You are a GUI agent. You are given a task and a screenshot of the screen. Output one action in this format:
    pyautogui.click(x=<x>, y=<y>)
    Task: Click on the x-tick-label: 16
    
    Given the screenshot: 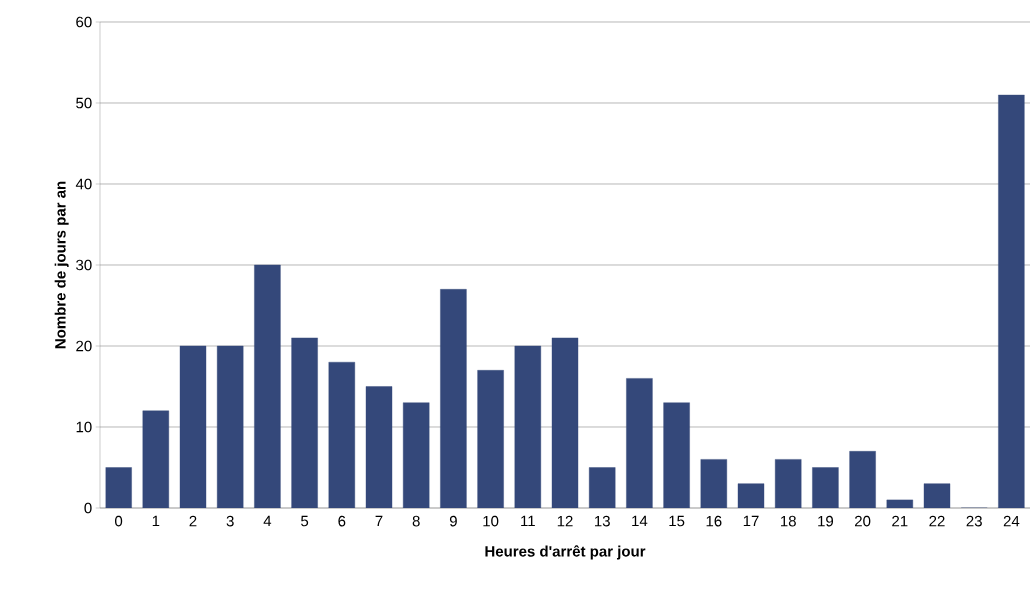 What is the action you would take?
    pyautogui.click(x=714, y=521)
    